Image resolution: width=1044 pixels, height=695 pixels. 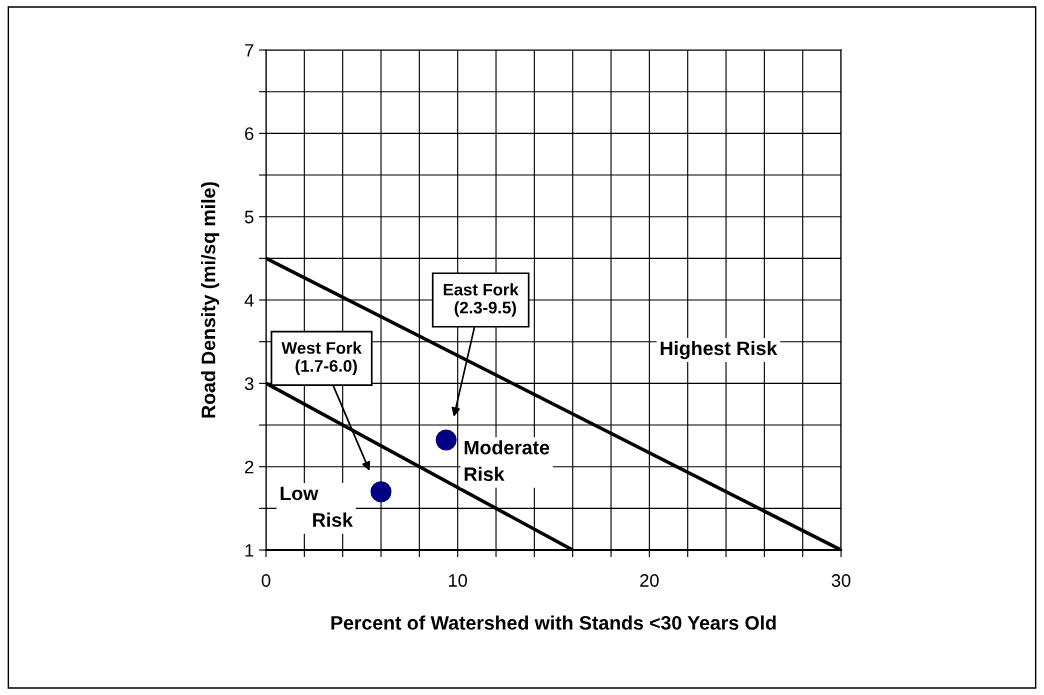 I want to click on y-tick-label: 6, so click(x=249, y=134).